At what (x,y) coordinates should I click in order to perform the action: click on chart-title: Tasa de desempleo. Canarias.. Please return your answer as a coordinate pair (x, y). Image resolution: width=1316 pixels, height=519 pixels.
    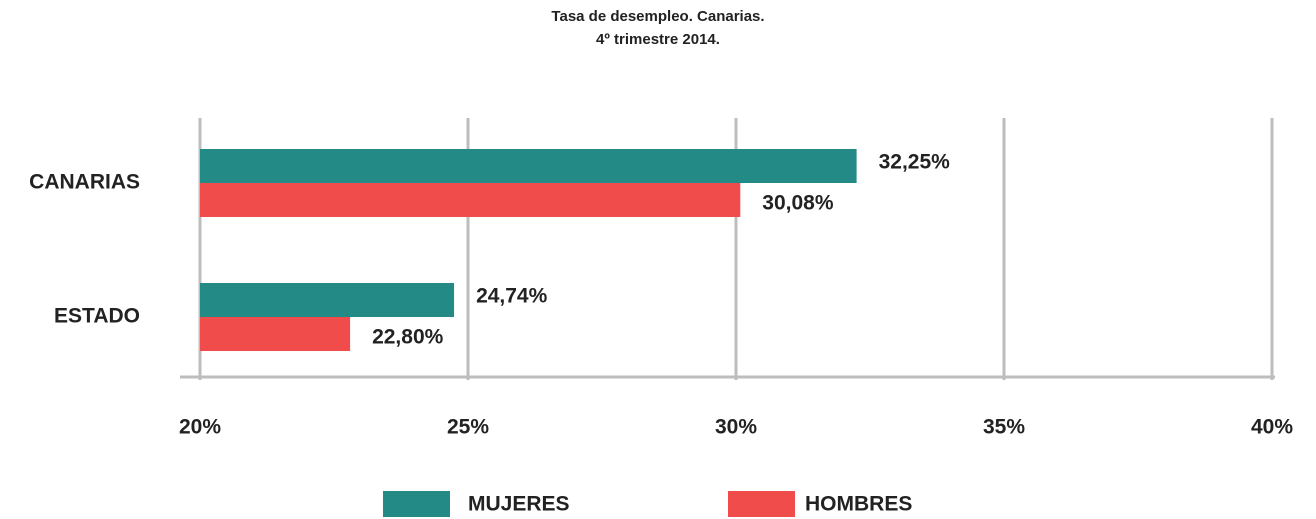
    Looking at the image, I should click on (657, 16).